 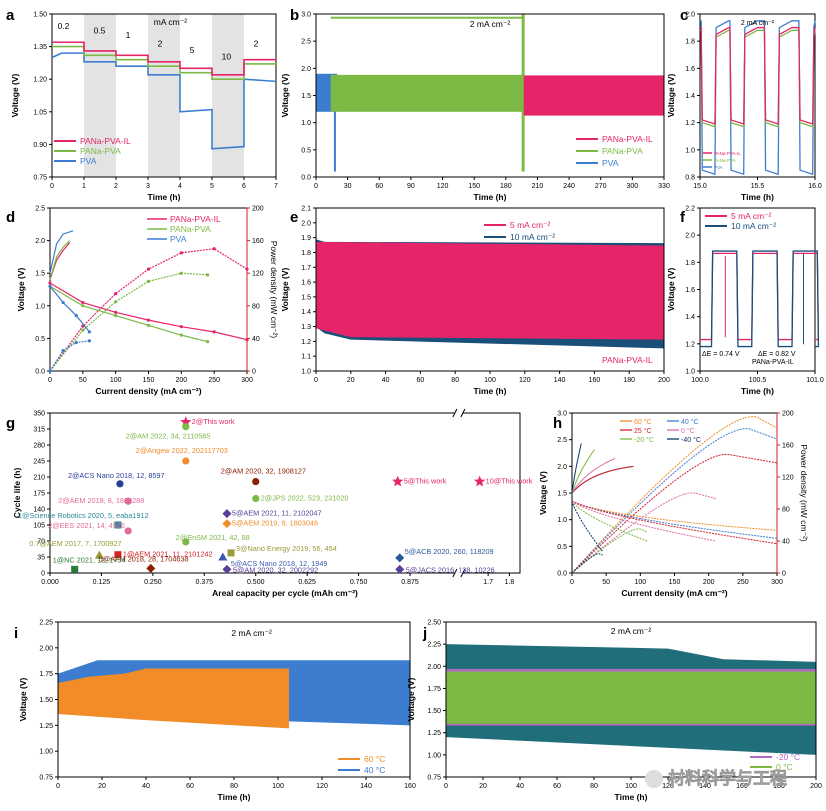 I want to click on series-line, so click(x=164, y=62).